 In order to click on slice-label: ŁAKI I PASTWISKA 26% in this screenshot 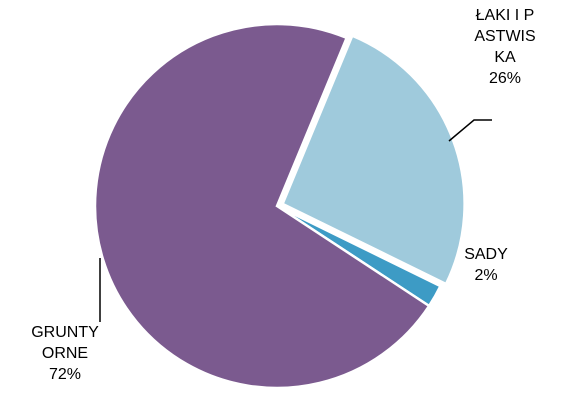, I will do `click(505, 47)`.